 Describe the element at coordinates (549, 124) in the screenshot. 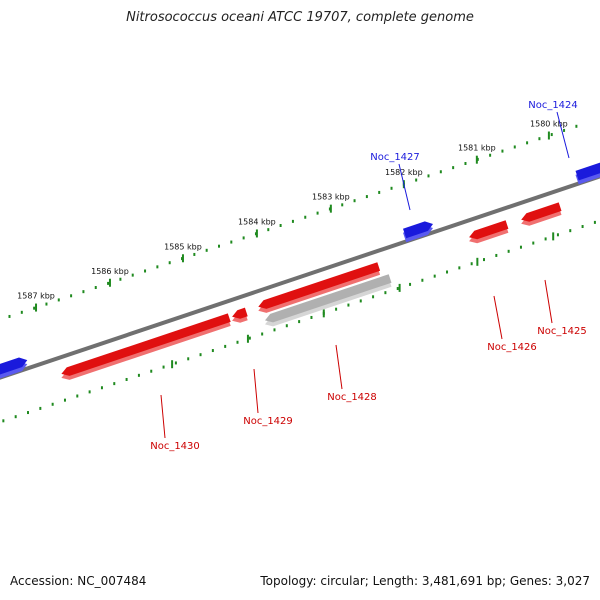

I see `scale-tick-label: 1580 kbp` at that location.